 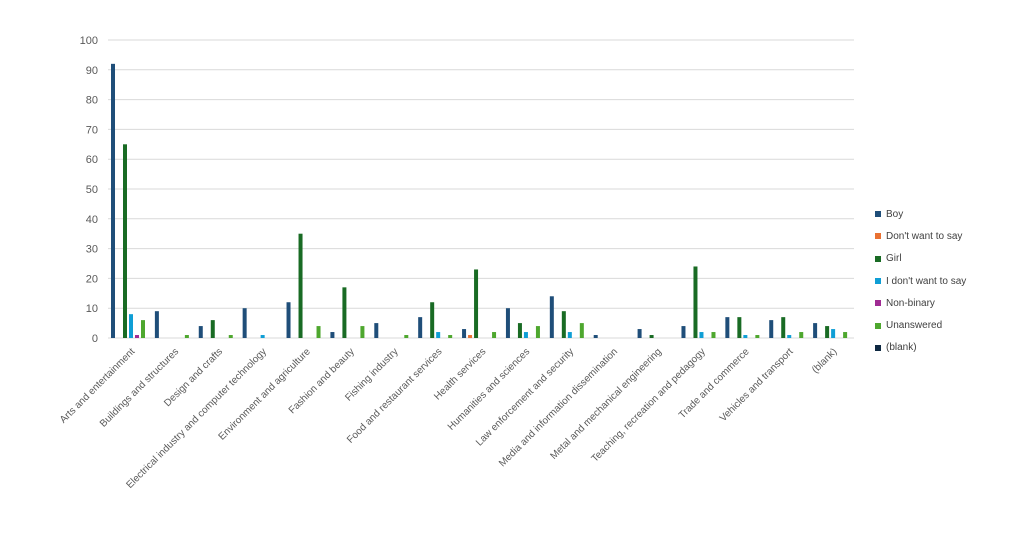 I want to click on legend-item: Non-binary, so click(x=945, y=303).